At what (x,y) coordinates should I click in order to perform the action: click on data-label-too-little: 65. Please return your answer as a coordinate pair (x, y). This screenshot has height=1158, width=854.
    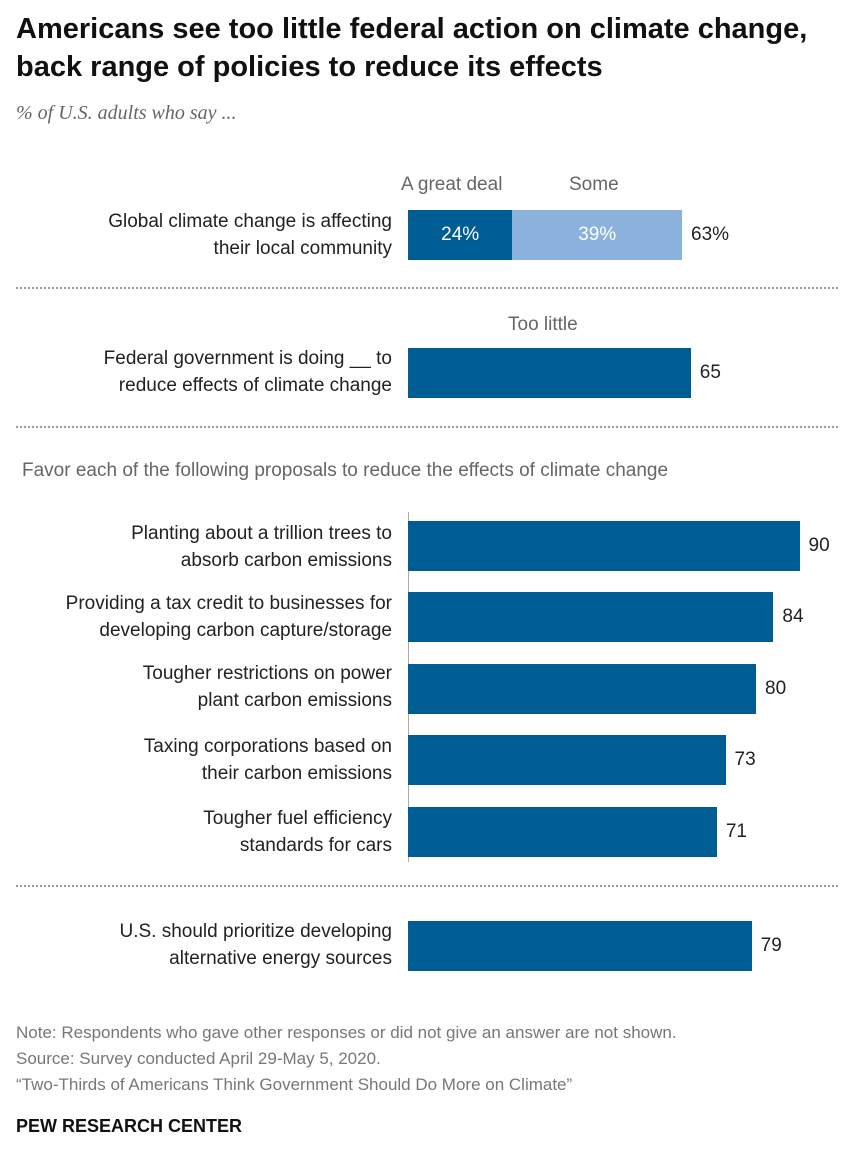
    Looking at the image, I should click on (710, 372).